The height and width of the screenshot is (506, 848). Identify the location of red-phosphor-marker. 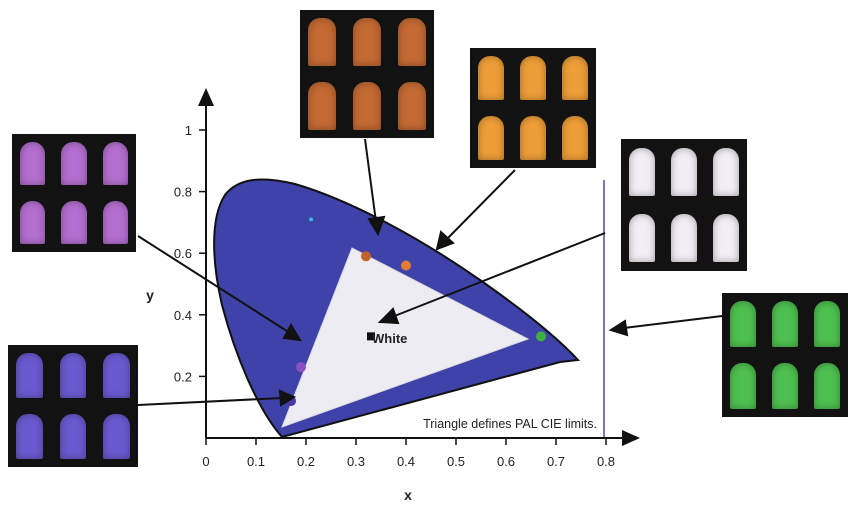
(366, 256).